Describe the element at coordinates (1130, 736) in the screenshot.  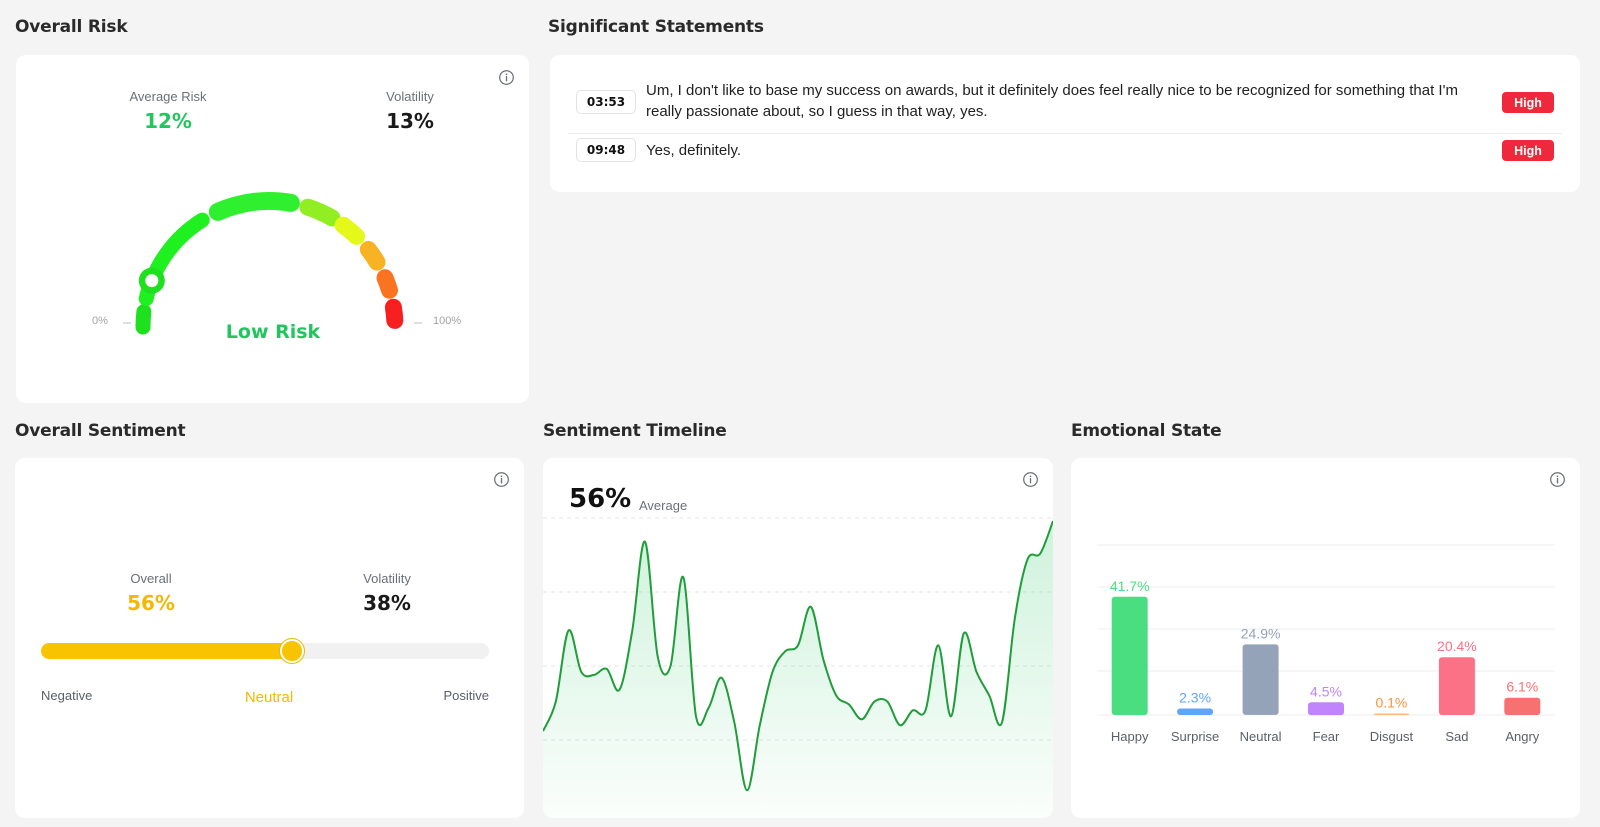
I see `category-label-happy: Happy` at that location.